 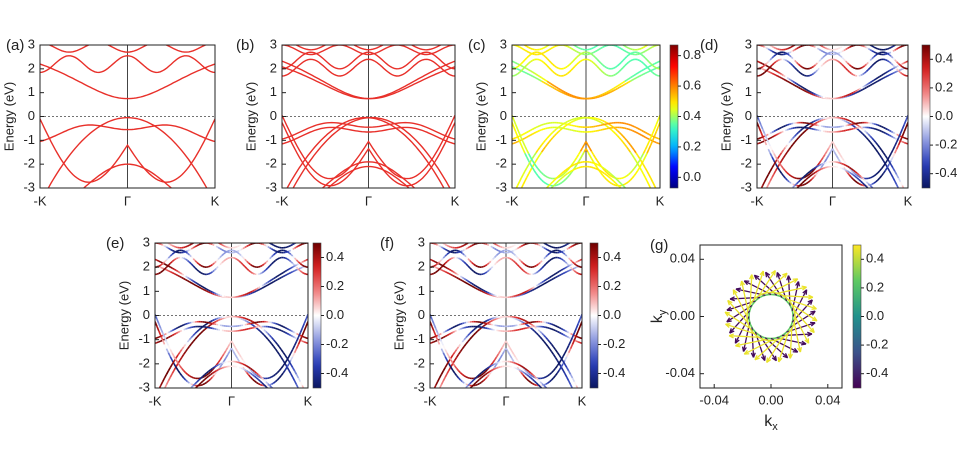 I want to click on colorbar-tick-label: 0.0, so click(x=875, y=315).